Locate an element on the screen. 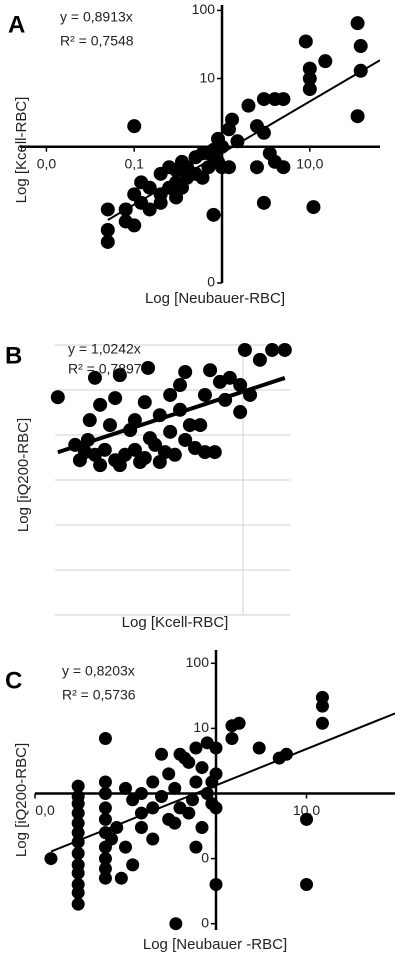  panel-letter: B is located at coordinates (13, 355).